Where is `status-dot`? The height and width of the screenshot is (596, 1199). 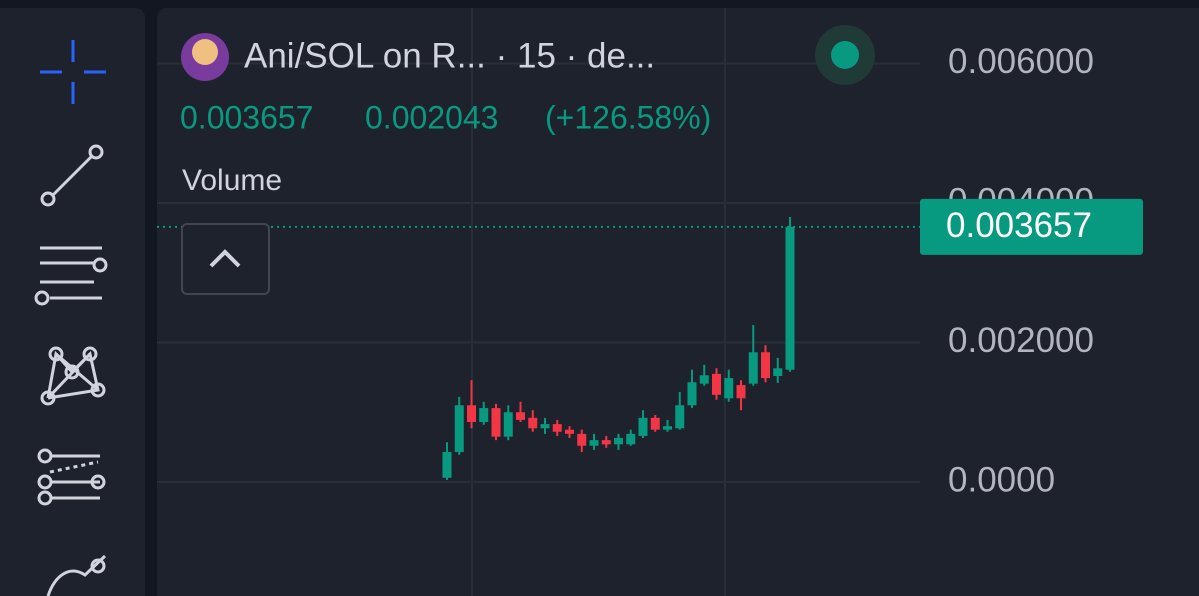
status-dot is located at coordinates (845, 55).